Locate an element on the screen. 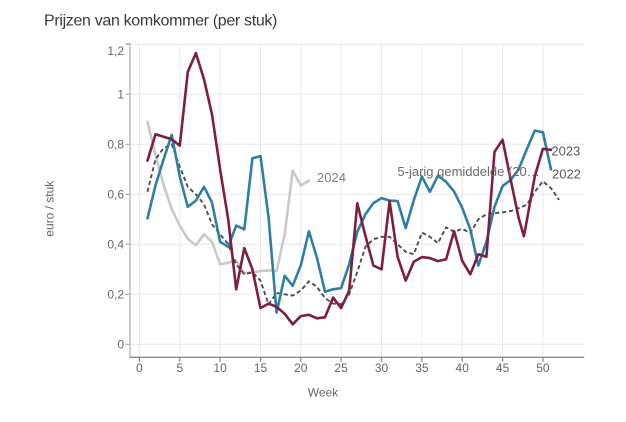 This screenshot has width=626, height=422. svg-text: Week is located at coordinates (323, 393).